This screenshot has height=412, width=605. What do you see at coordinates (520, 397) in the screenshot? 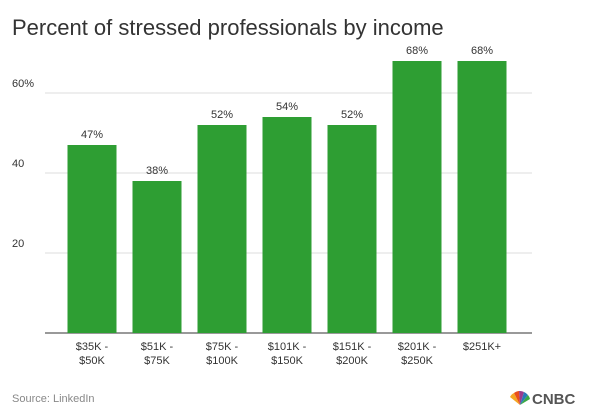
I see `logo-icon` at bounding box center [520, 397].